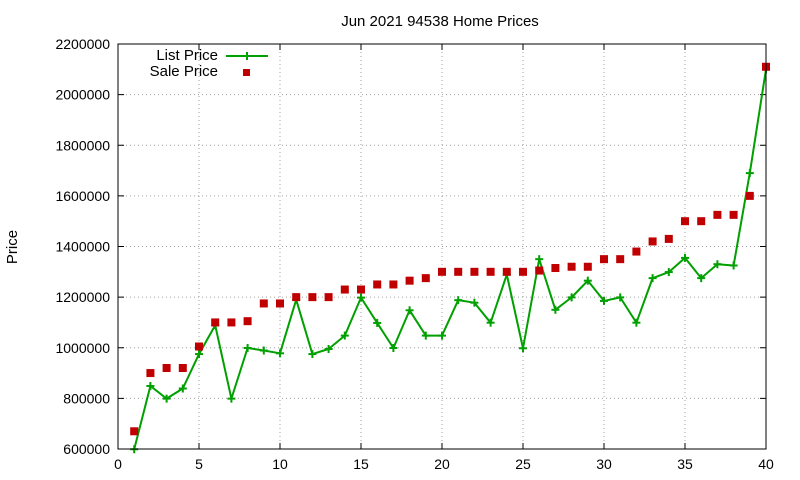 This screenshot has height=480, width=800. I want to click on y-tick-label: 1000000, so click(82, 348).